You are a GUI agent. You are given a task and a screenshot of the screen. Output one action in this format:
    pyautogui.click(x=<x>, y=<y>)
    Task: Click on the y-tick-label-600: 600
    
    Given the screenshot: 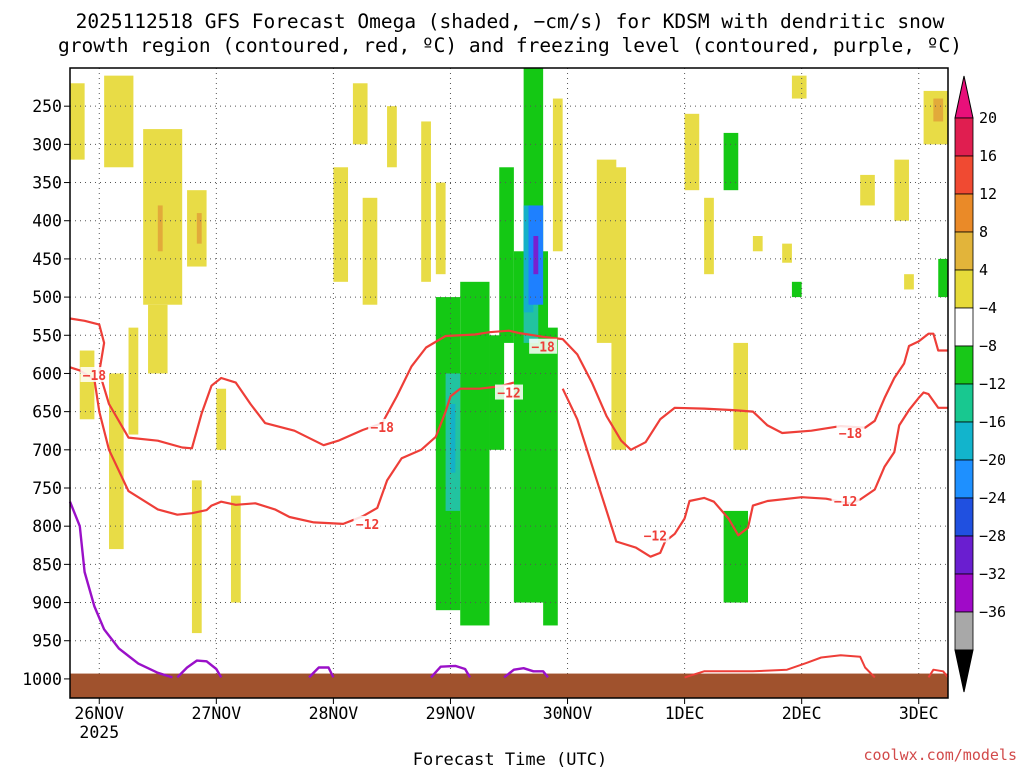 What is the action you would take?
    pyautogui.click(x=47, y=373)
    